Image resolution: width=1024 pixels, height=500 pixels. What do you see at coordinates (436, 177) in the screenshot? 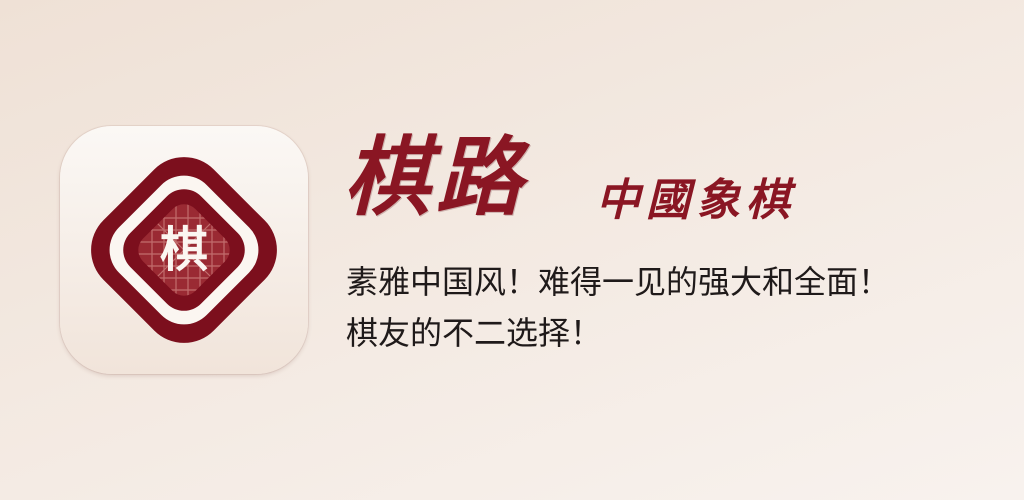
I see `brand-title: 棋路` at bounding box center [436, 177].